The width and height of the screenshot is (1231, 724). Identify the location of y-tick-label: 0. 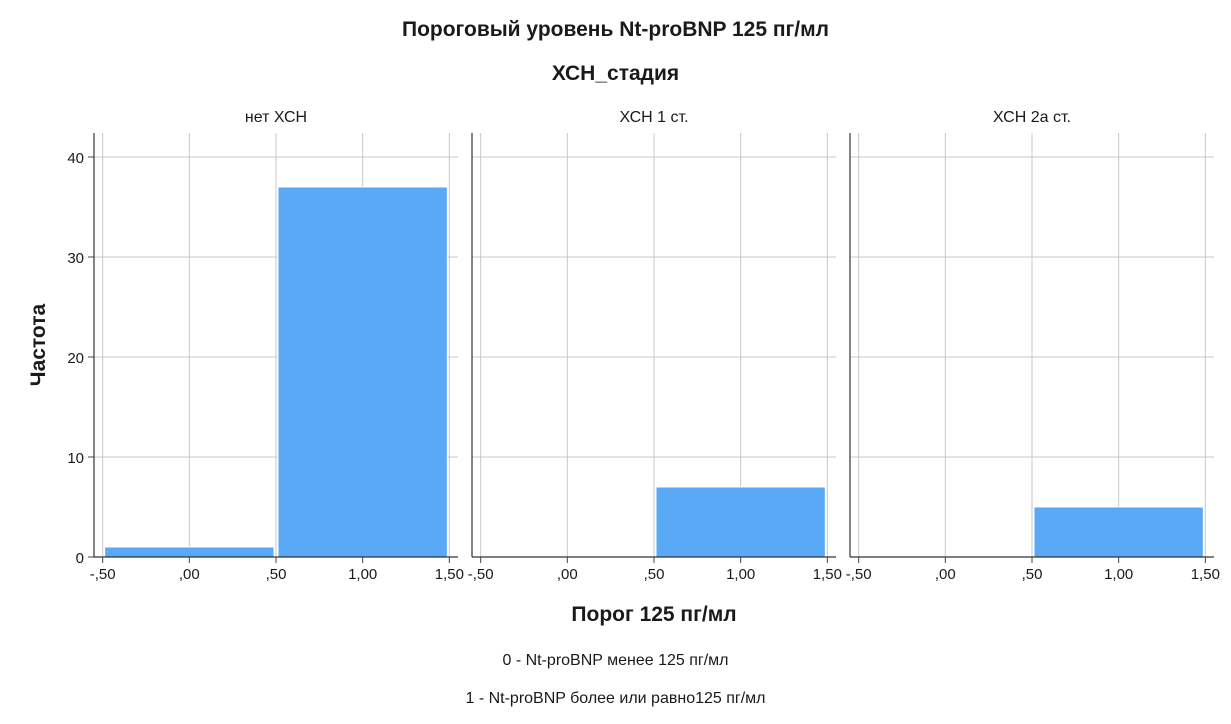
(80, 558).